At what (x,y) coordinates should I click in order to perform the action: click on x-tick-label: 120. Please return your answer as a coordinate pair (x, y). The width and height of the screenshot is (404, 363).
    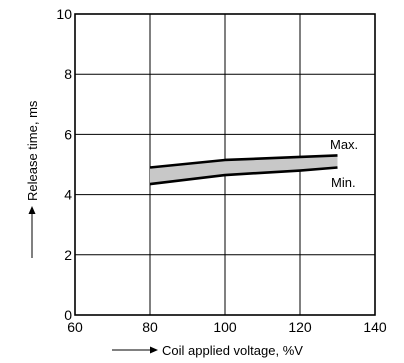
    Looking at the image, I should click on (300, 327).